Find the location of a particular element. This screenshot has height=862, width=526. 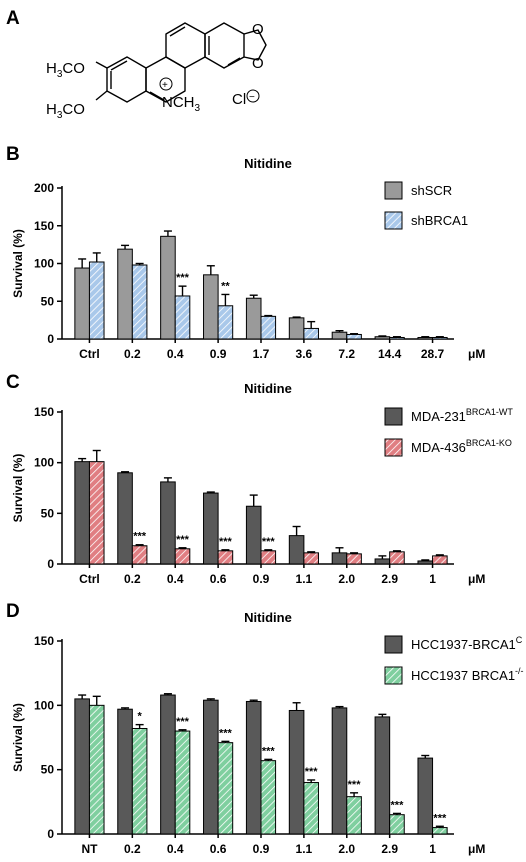

methoxy-bond-top is located at coordinates (101, 65).